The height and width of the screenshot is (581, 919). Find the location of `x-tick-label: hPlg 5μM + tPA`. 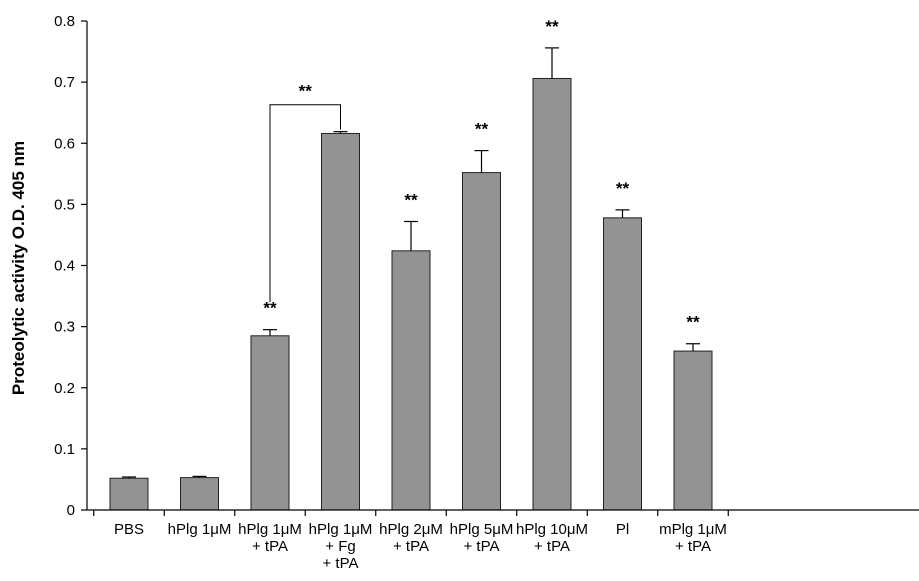

x-tick-label: hPlg 5μM + tPA is located at coordinates (482, 538).